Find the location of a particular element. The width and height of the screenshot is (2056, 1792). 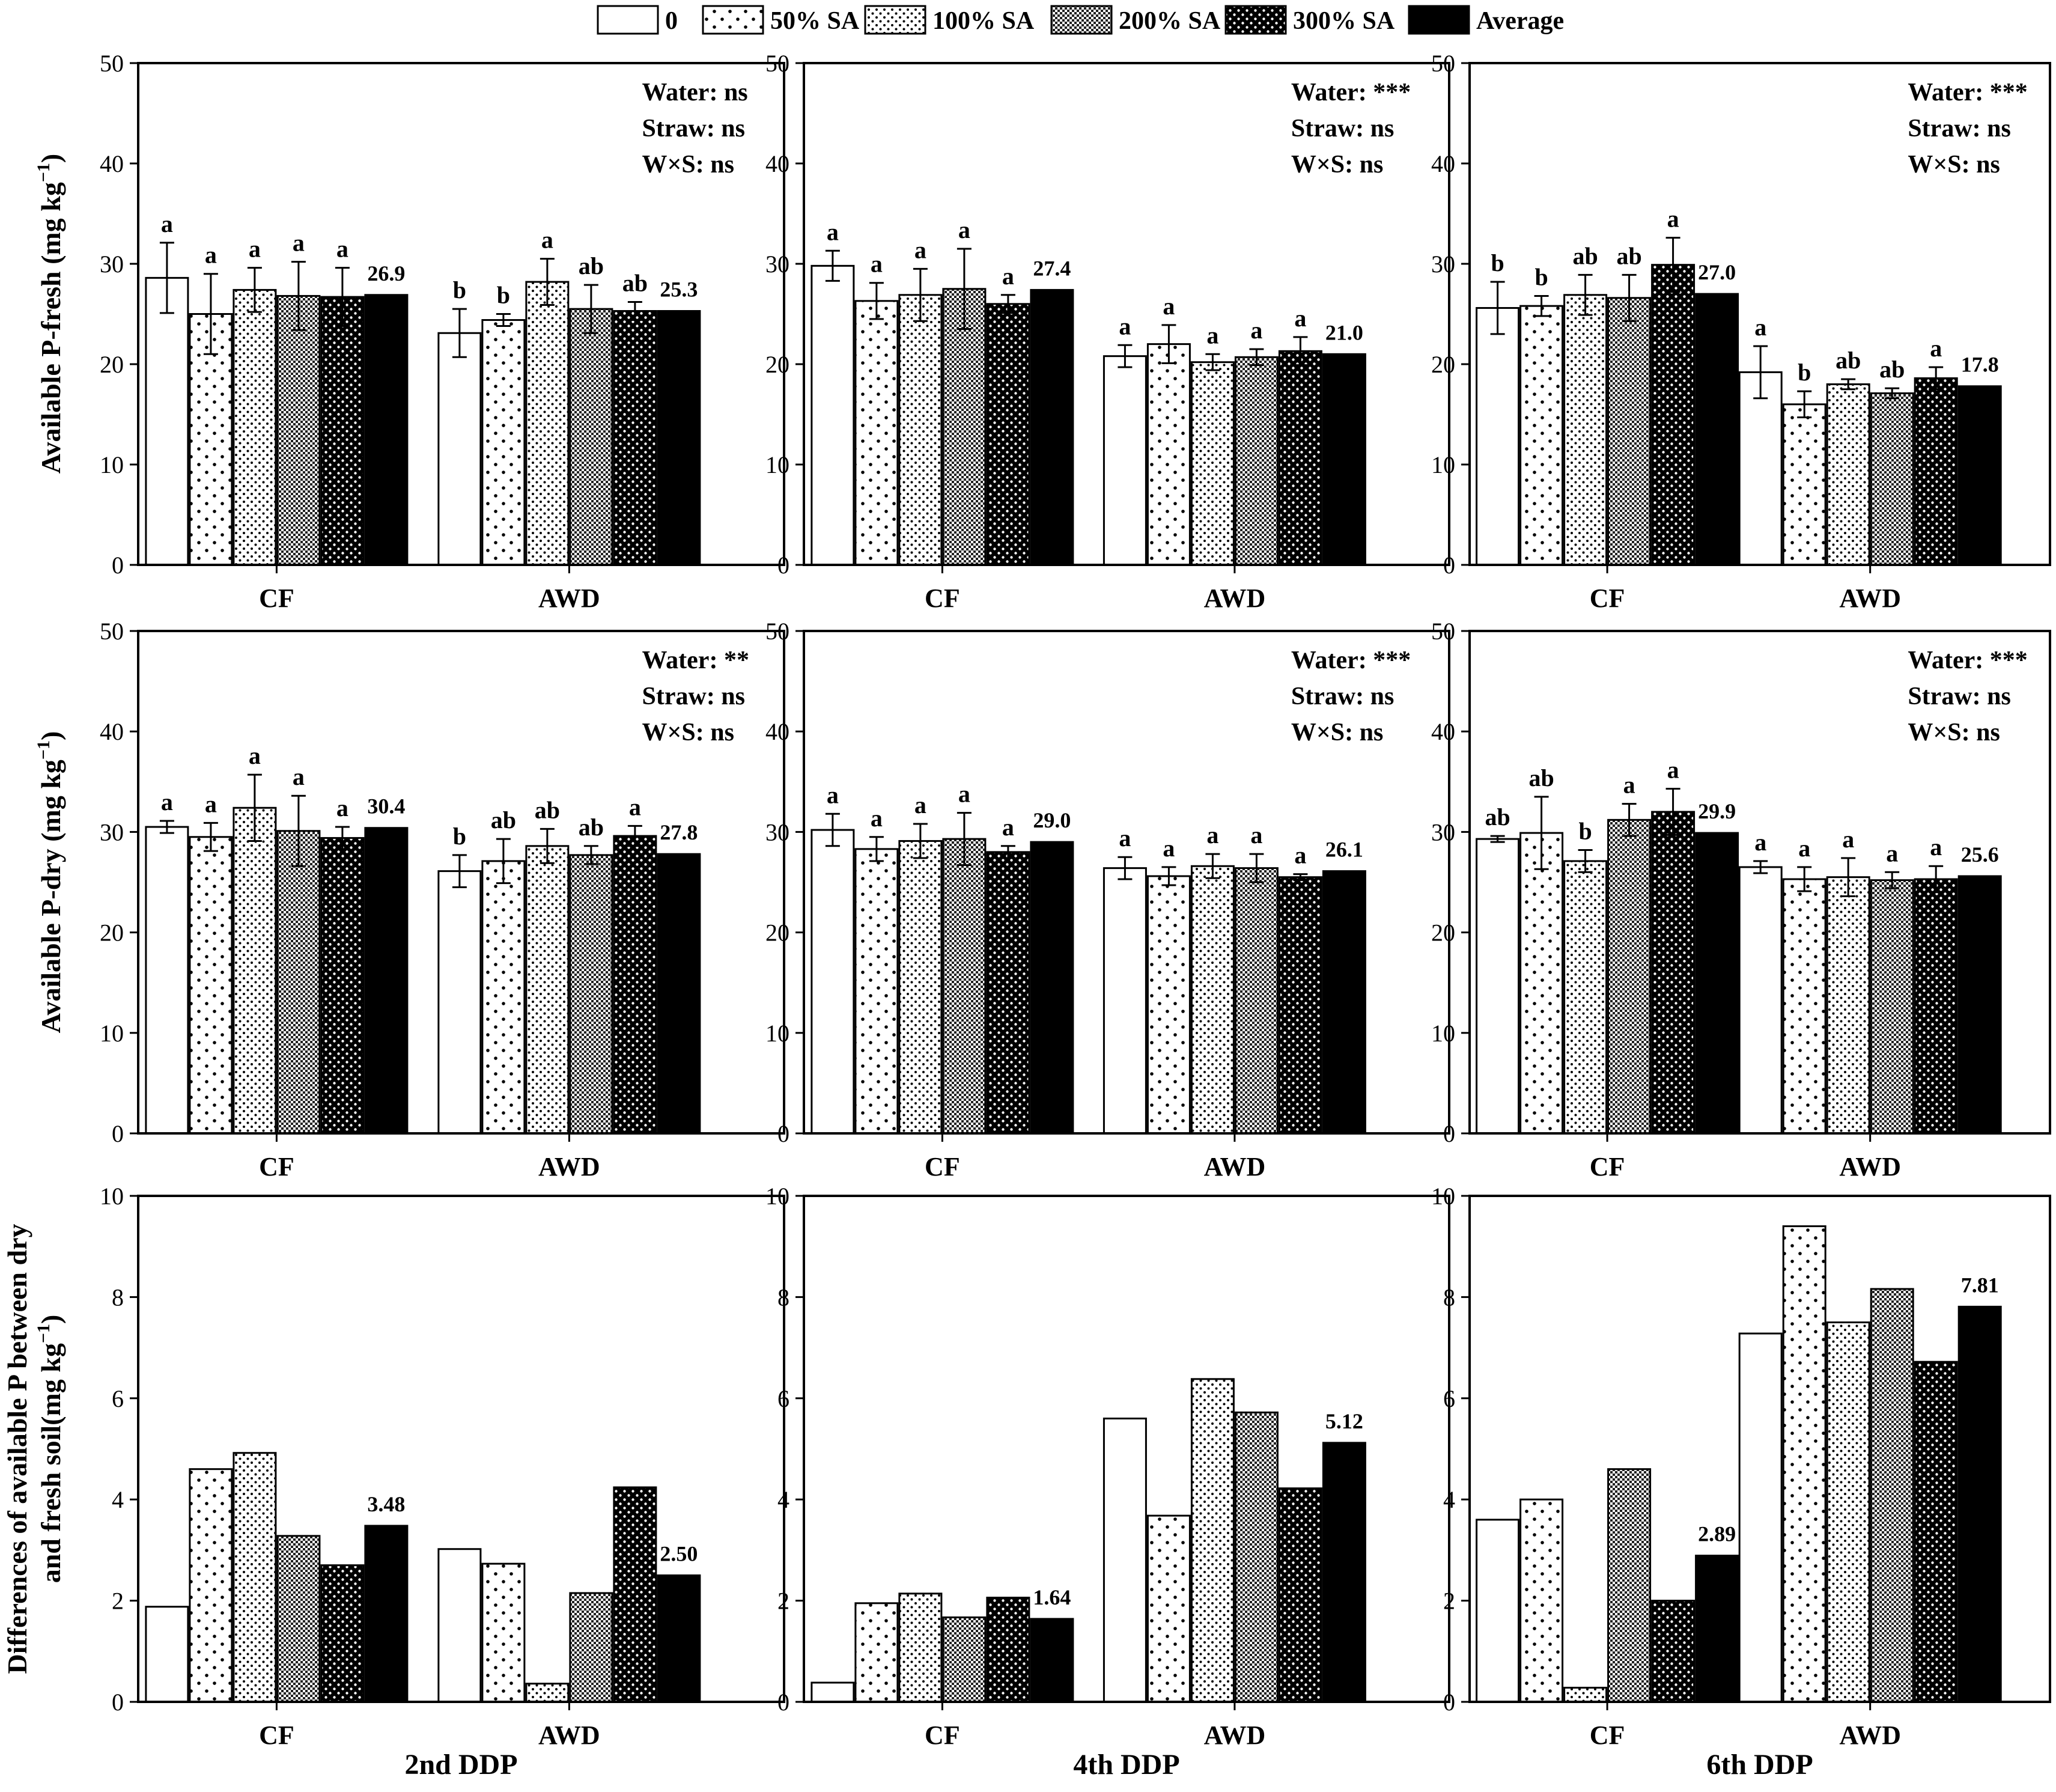

y-tick-label: 8 is located at coordinates (1449, 1297).